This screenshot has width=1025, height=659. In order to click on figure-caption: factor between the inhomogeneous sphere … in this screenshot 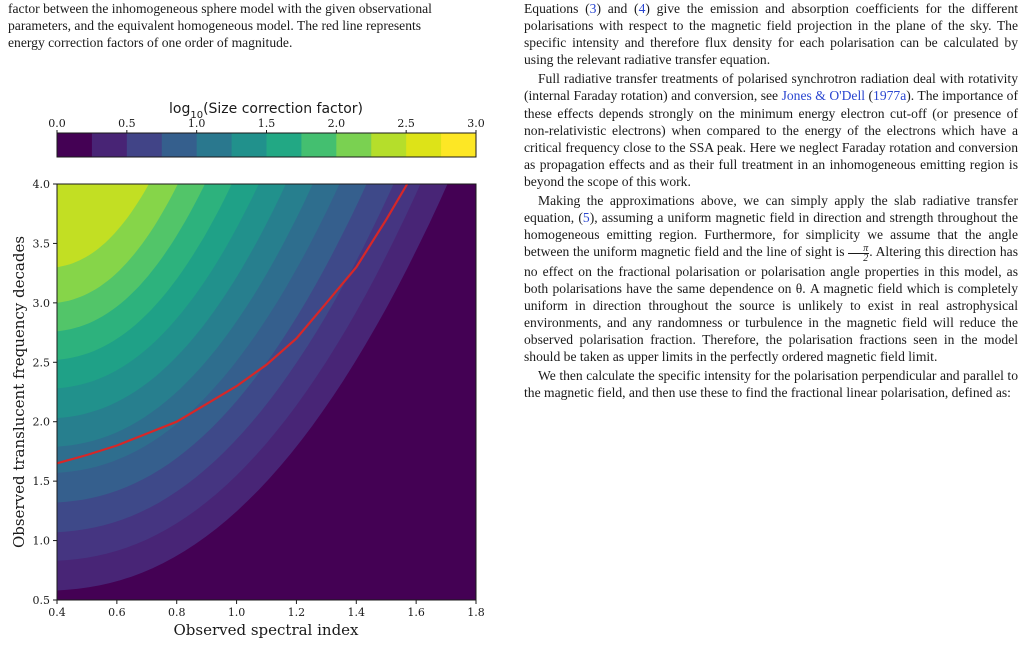, I will do `click(253, 25)`.